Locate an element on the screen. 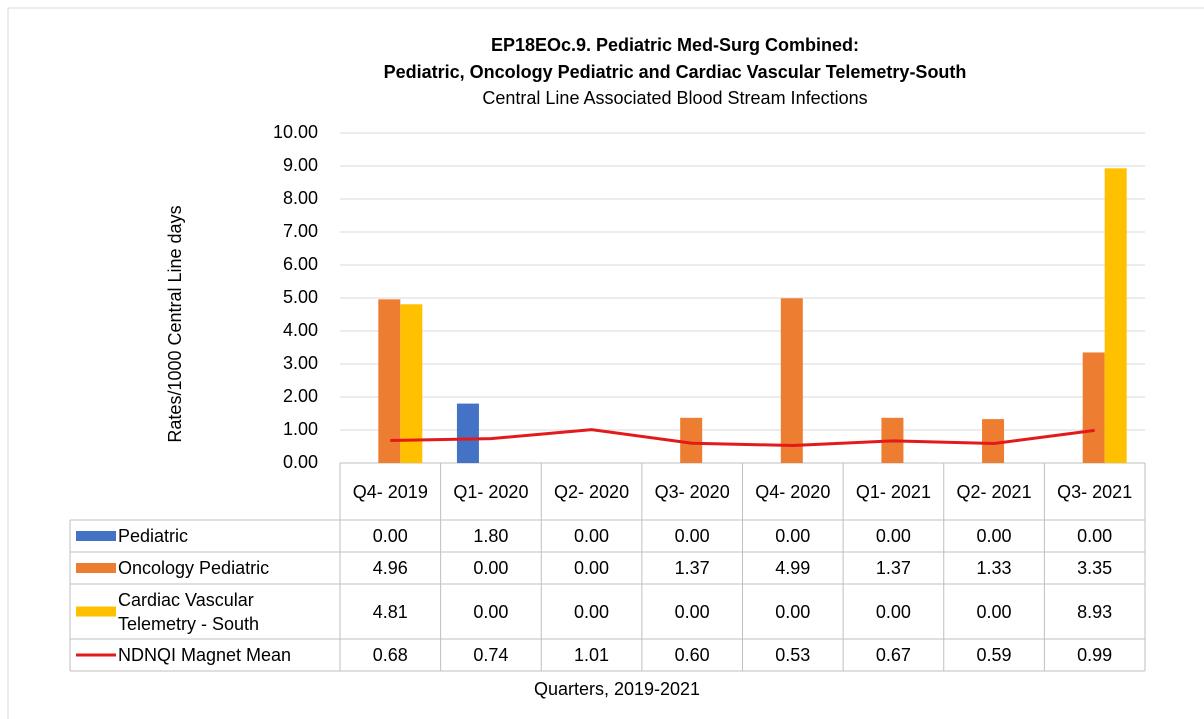  x-tick-label-text: Q4- 2020 is located at coordinates (793, 491).